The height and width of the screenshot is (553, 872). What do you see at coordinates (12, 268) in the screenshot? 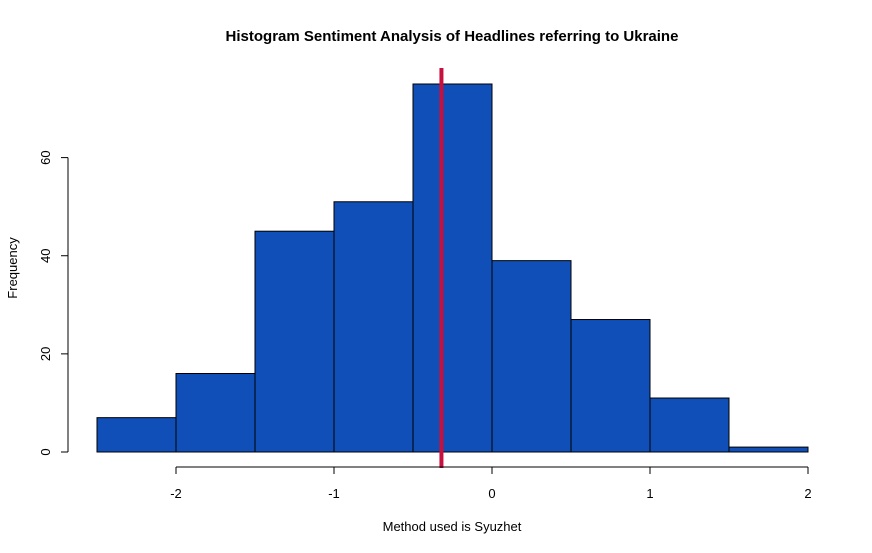
I see `y-axis-label: Frequency` at bounding box center [12, 268].